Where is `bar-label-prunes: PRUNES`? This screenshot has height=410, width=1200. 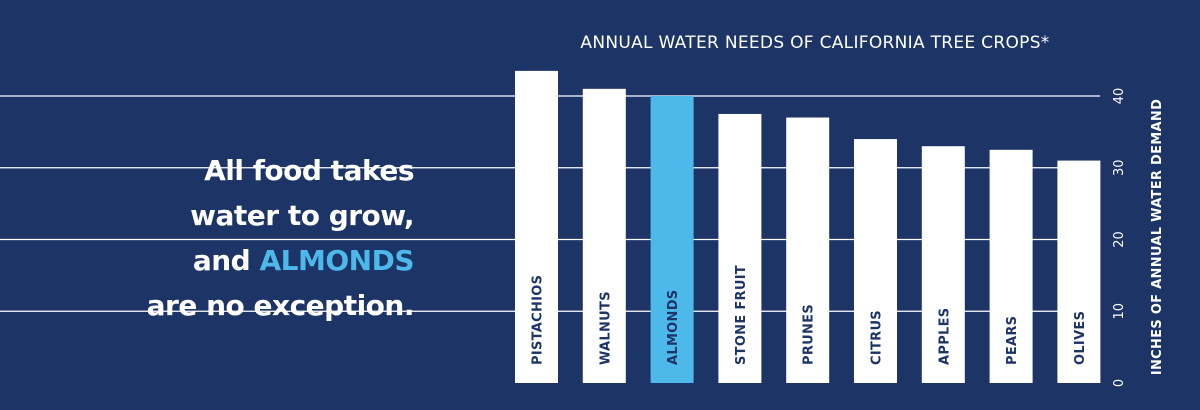
bar-label-prunes: PRUNES is located at coordinates (809, 334).